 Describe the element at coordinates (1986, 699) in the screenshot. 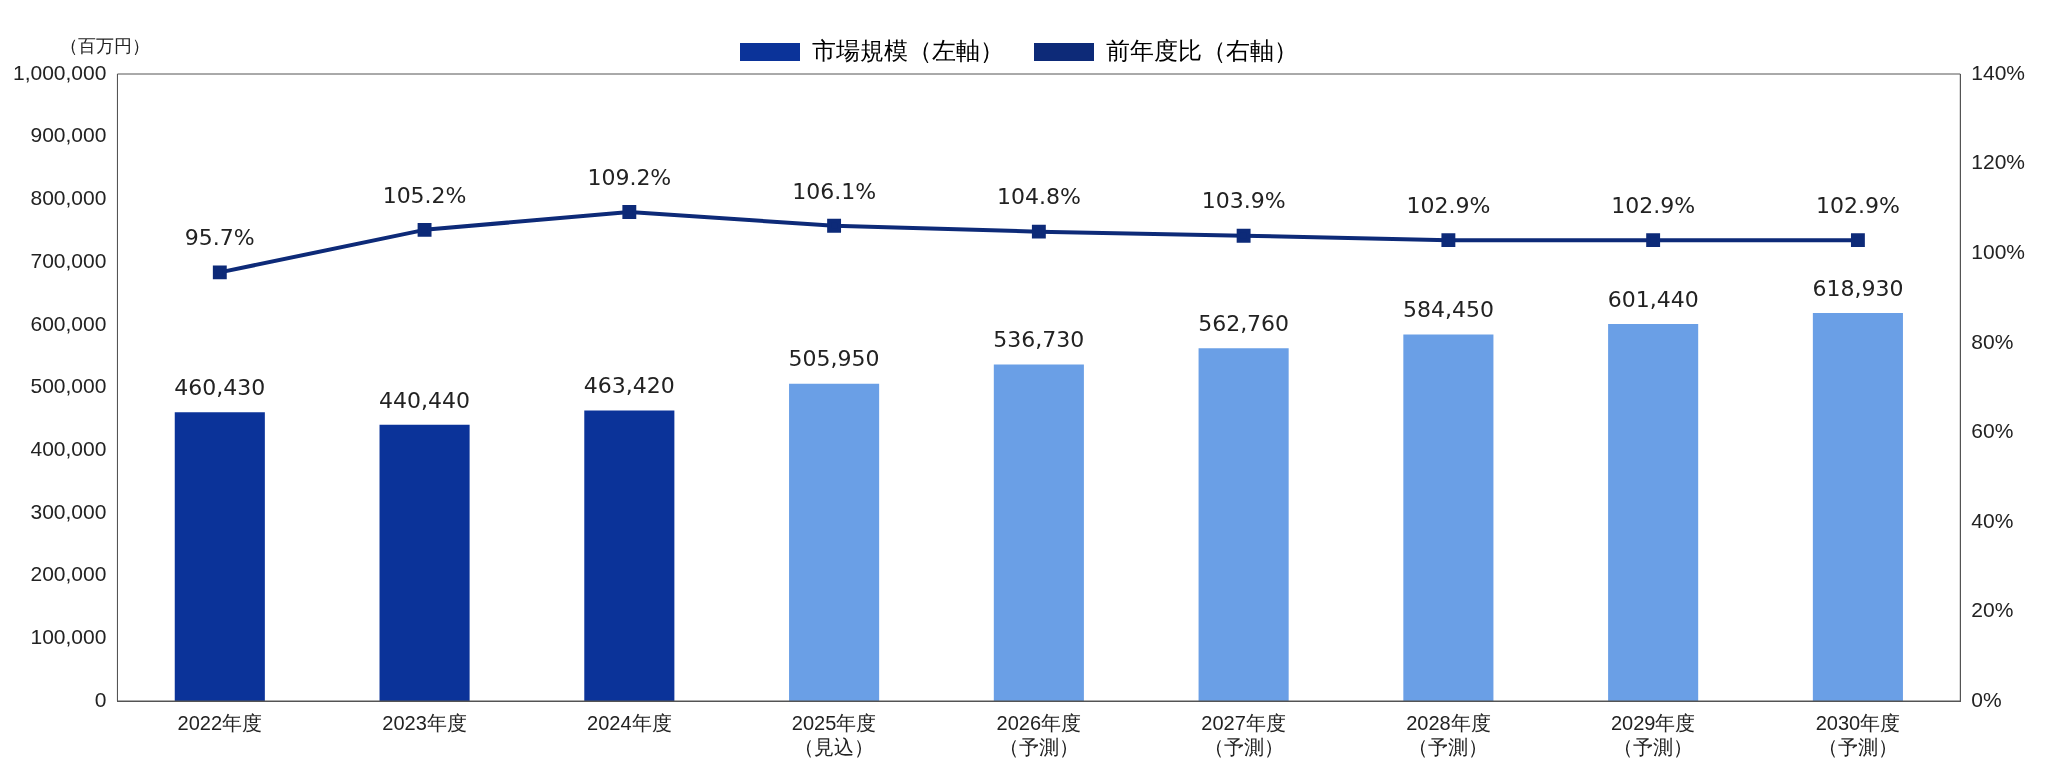

I see `y2-tick-label: 0%` at that location.